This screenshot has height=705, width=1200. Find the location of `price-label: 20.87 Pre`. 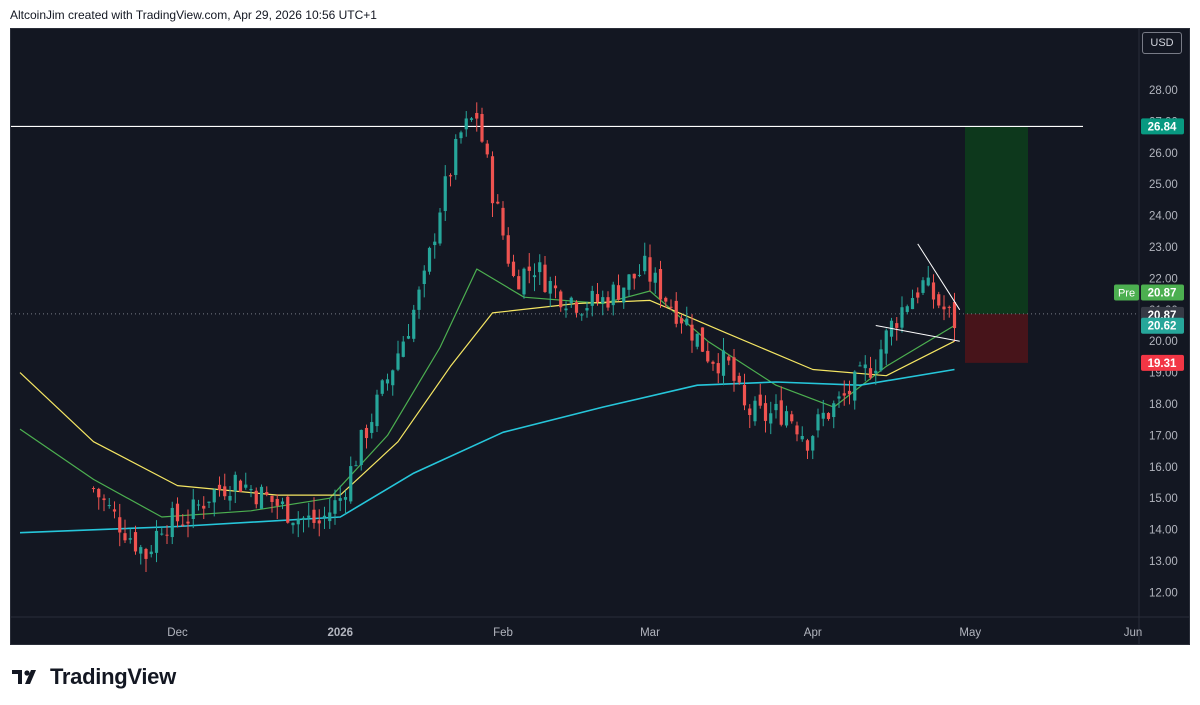

price-label: 20.87 Pre is located at coordinates (1149, 292).